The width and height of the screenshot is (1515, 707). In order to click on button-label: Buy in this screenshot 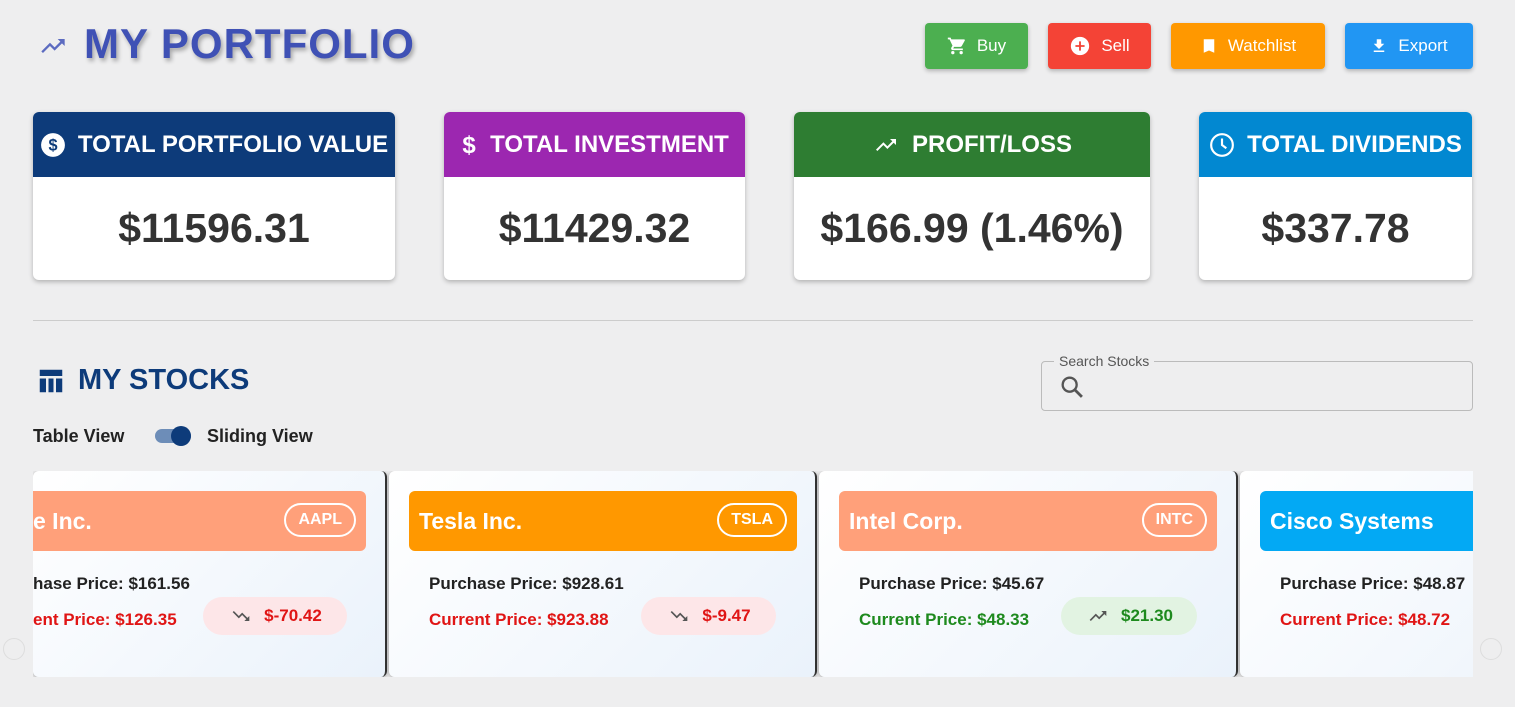, I will do `click(991, 45)`.